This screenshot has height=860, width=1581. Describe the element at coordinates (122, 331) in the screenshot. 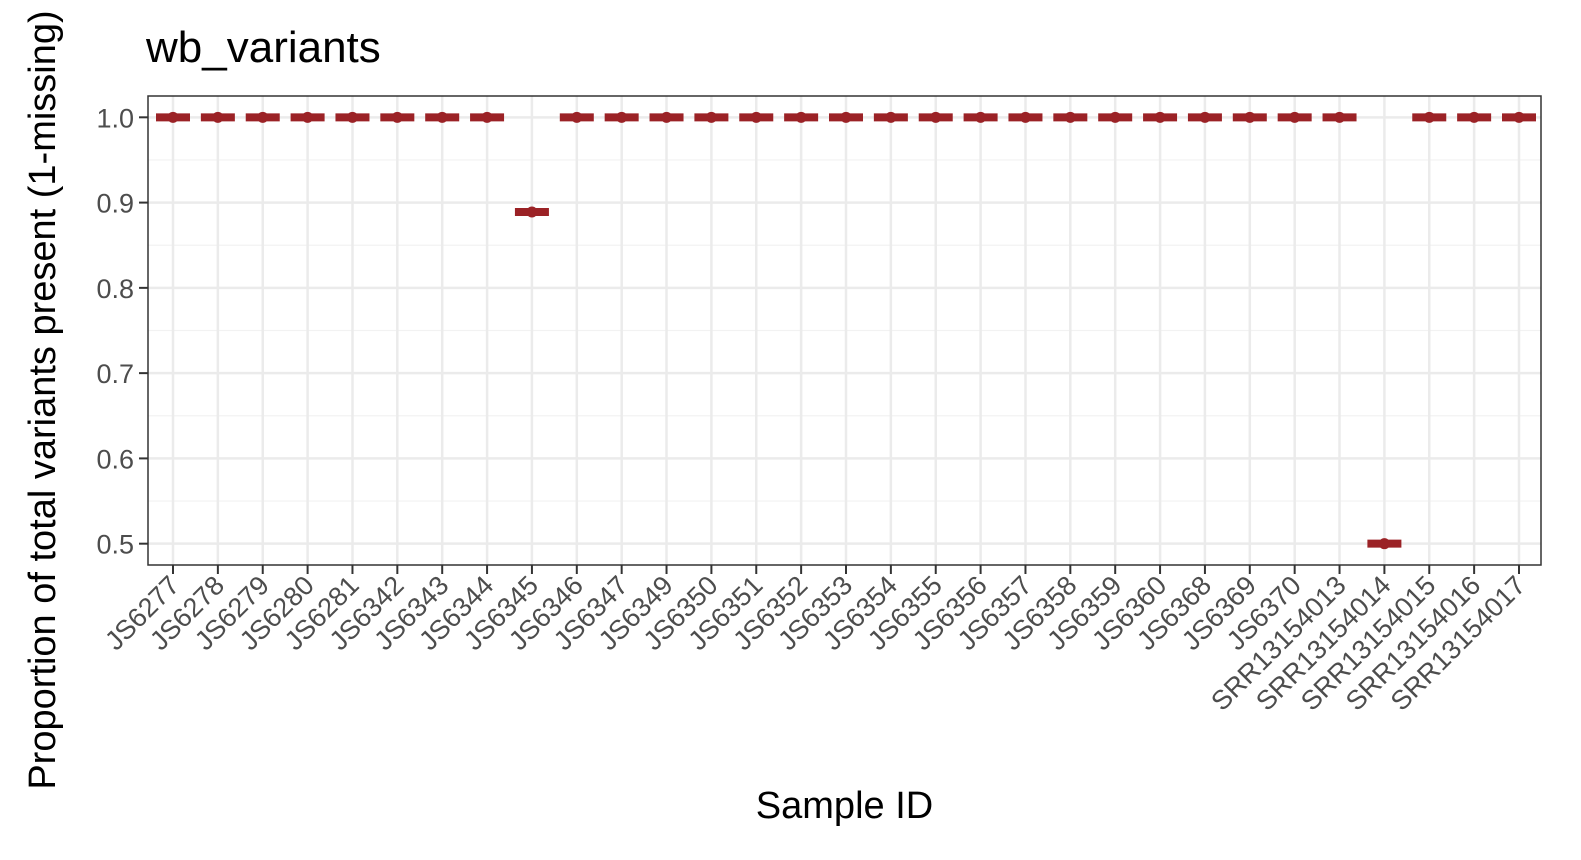

I see `y-axis: 0.5 0.6 0.7 0.8 0.9 1.0` at that location.